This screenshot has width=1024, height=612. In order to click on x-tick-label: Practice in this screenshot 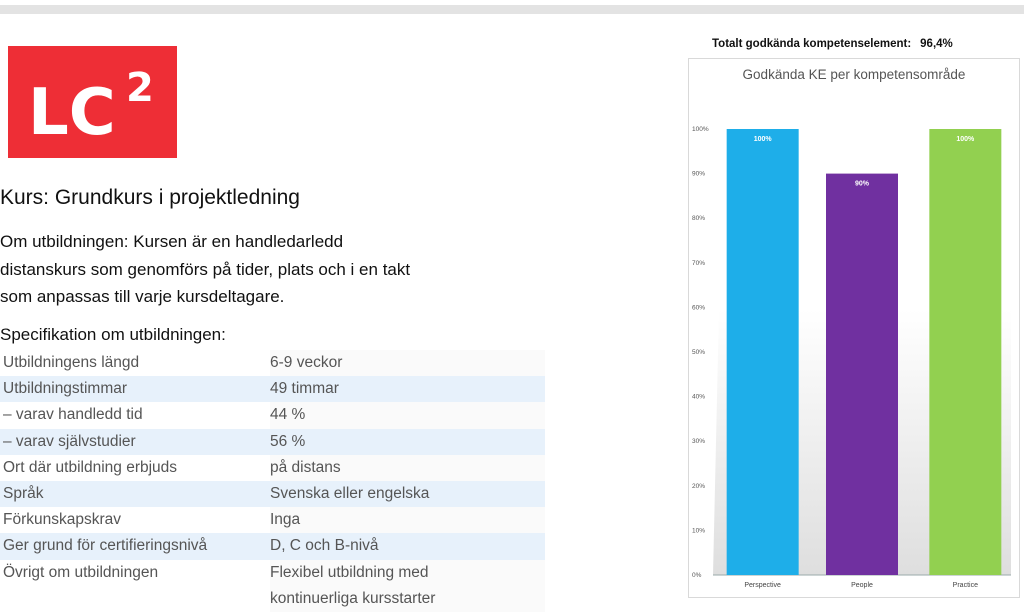, I will do `click(965, 585)`.